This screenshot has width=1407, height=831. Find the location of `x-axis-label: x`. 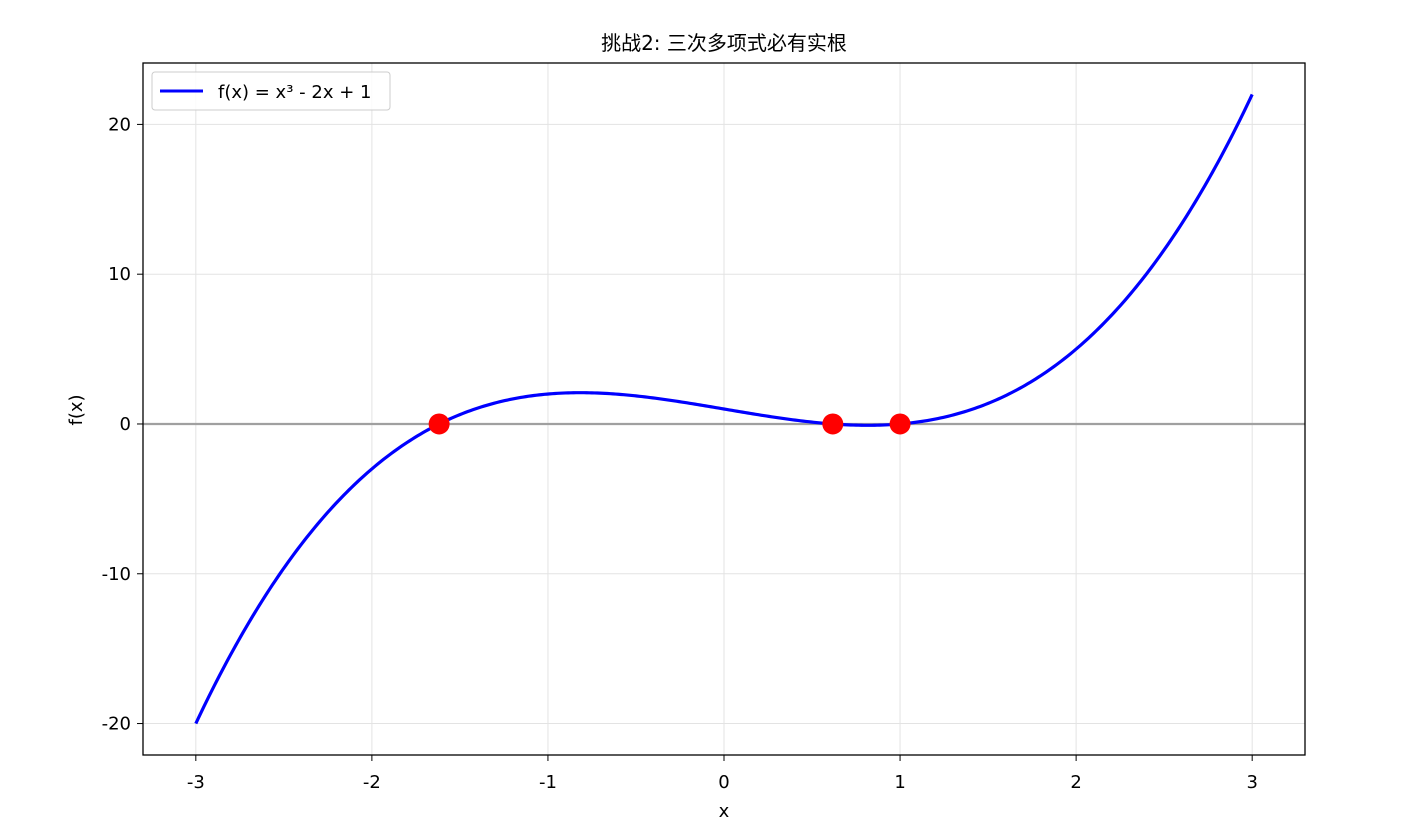

x-axis-label: x is located at coordinates (724, 811).